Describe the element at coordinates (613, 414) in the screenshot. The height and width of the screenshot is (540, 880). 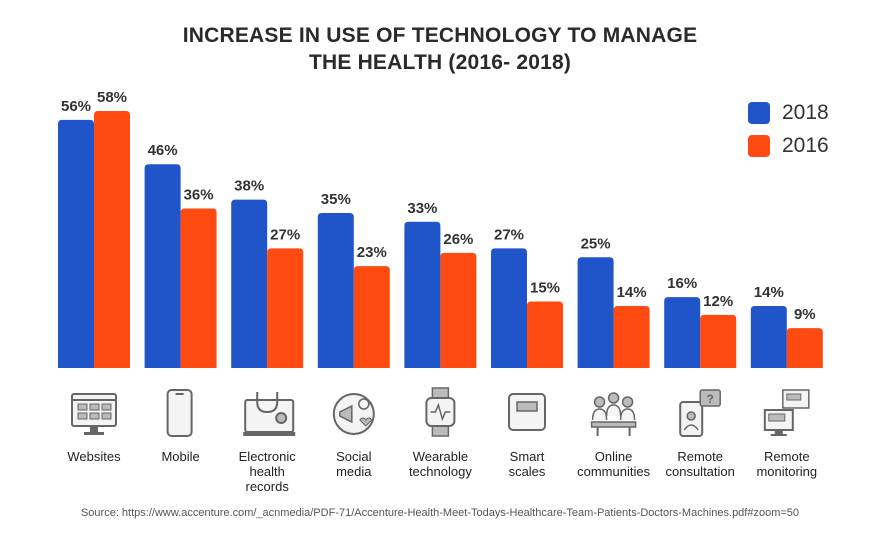
I see `online-community-icon` at that location.